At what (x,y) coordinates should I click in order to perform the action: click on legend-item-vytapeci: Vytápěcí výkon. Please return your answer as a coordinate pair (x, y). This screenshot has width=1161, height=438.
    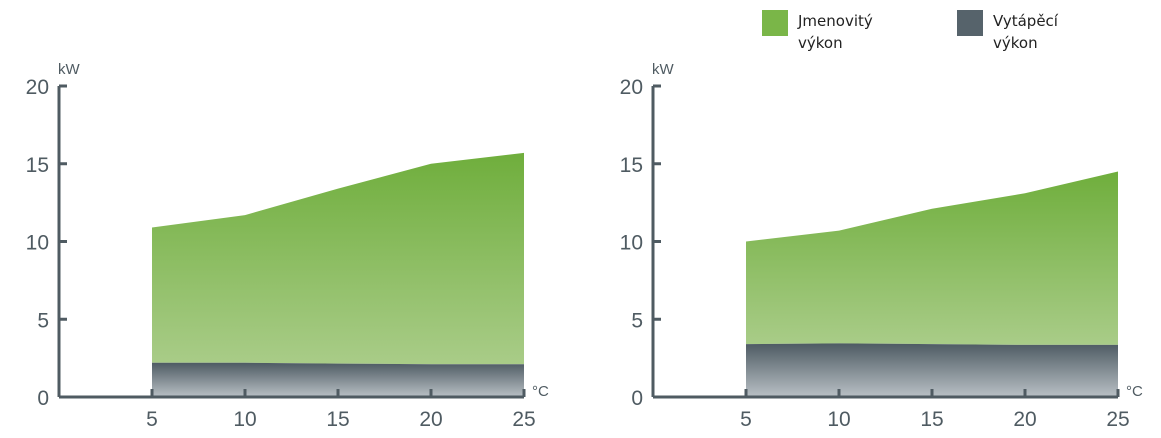
    Looking at the image, I should click on (1025, 32).